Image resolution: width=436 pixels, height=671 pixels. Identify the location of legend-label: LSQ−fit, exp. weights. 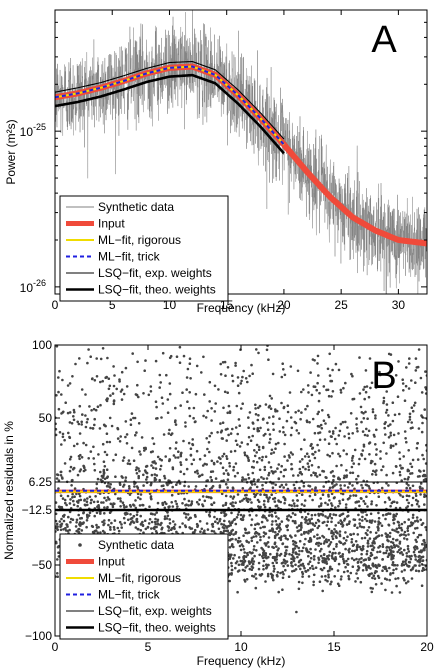
(155, 611).